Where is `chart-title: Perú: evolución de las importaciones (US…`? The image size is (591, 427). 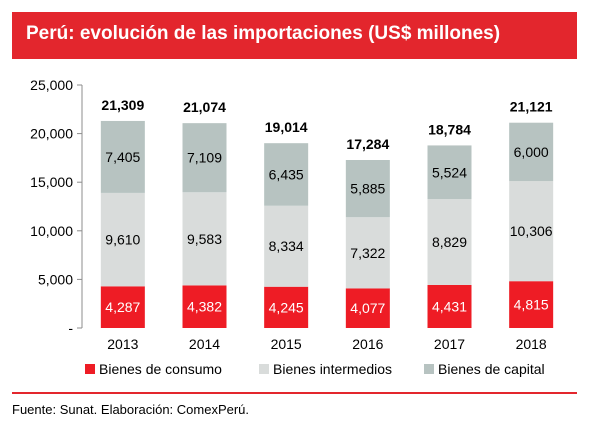 chart-title: Perú: evolución de las importaciones (US… is located at coordinates (263, 33).